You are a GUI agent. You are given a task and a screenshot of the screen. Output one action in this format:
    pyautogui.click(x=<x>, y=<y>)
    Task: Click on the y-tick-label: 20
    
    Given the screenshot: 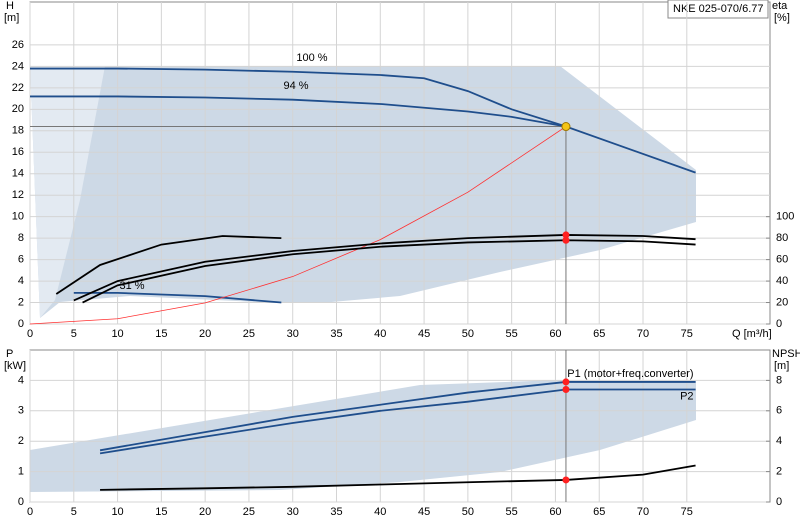 What is the action you would take?
    pyautogui.click(x=18, y=109)
    